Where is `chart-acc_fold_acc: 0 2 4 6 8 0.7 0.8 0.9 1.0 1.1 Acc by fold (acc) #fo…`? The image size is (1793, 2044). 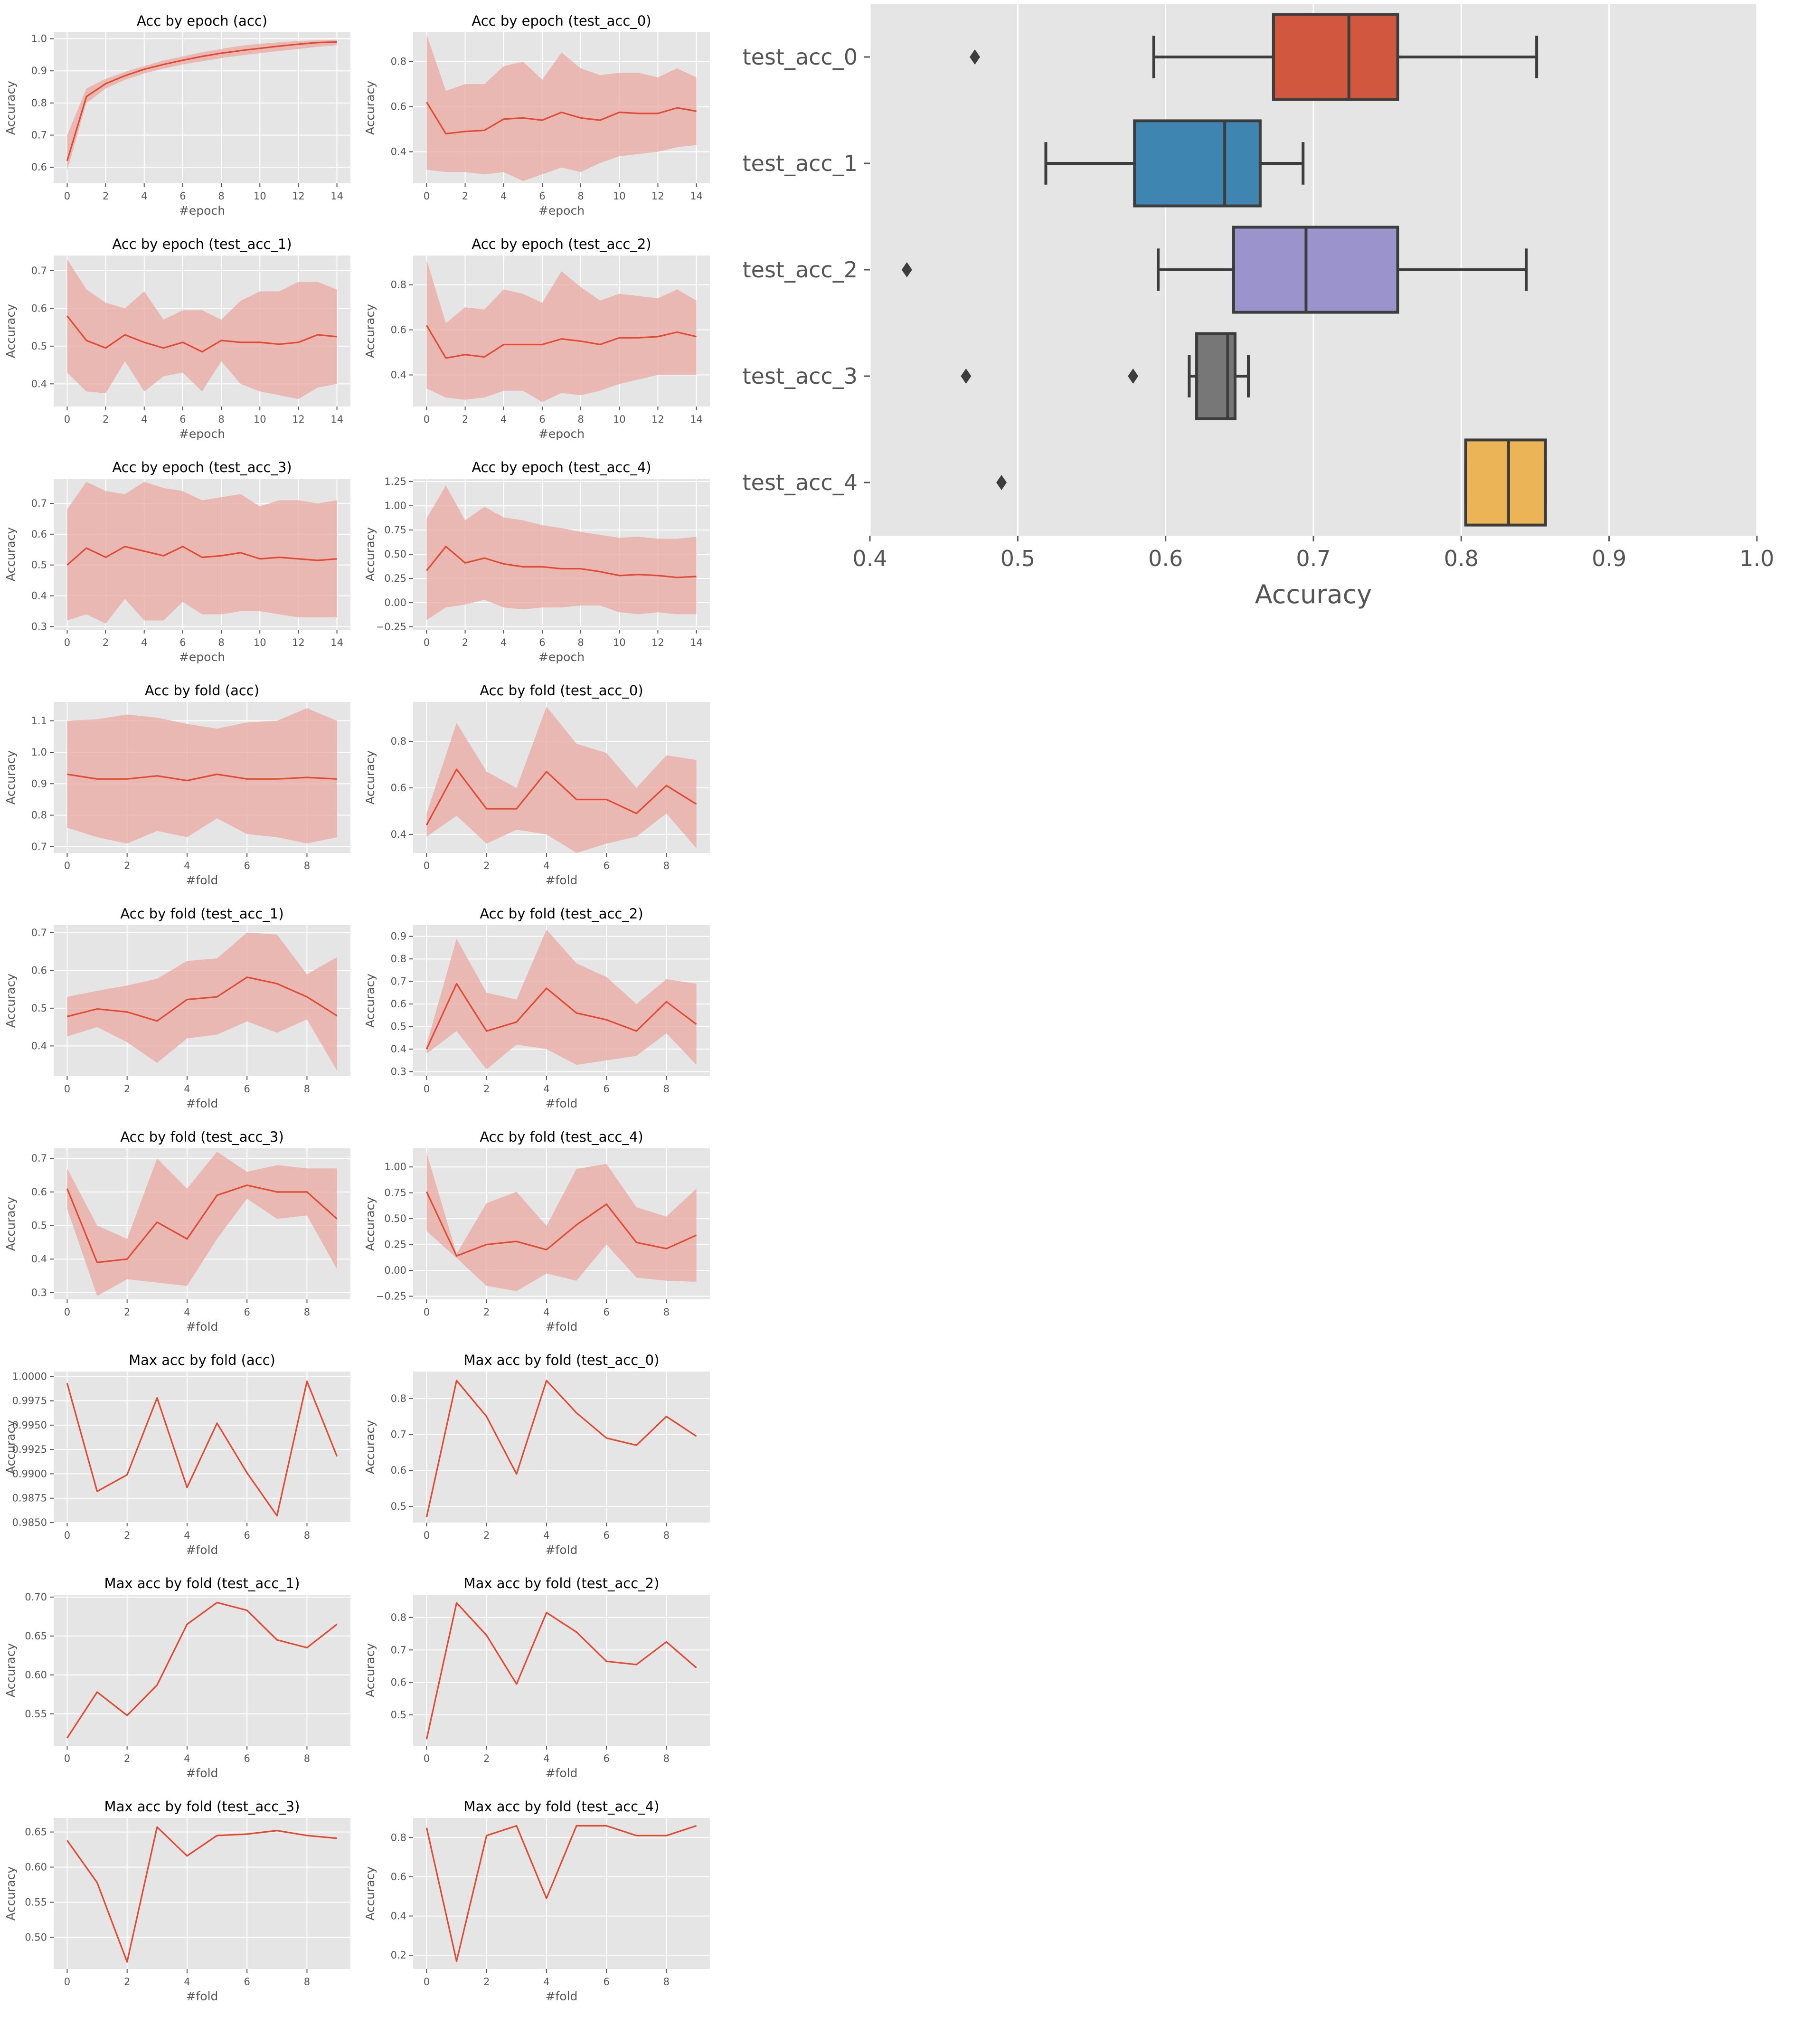
chart-acc_fold_acc: 0 2 4 6 8 0.7 0.8 0.9 1.0 1.1 Acc by fold (acc) #fo… is located at coordinates (177, 784).